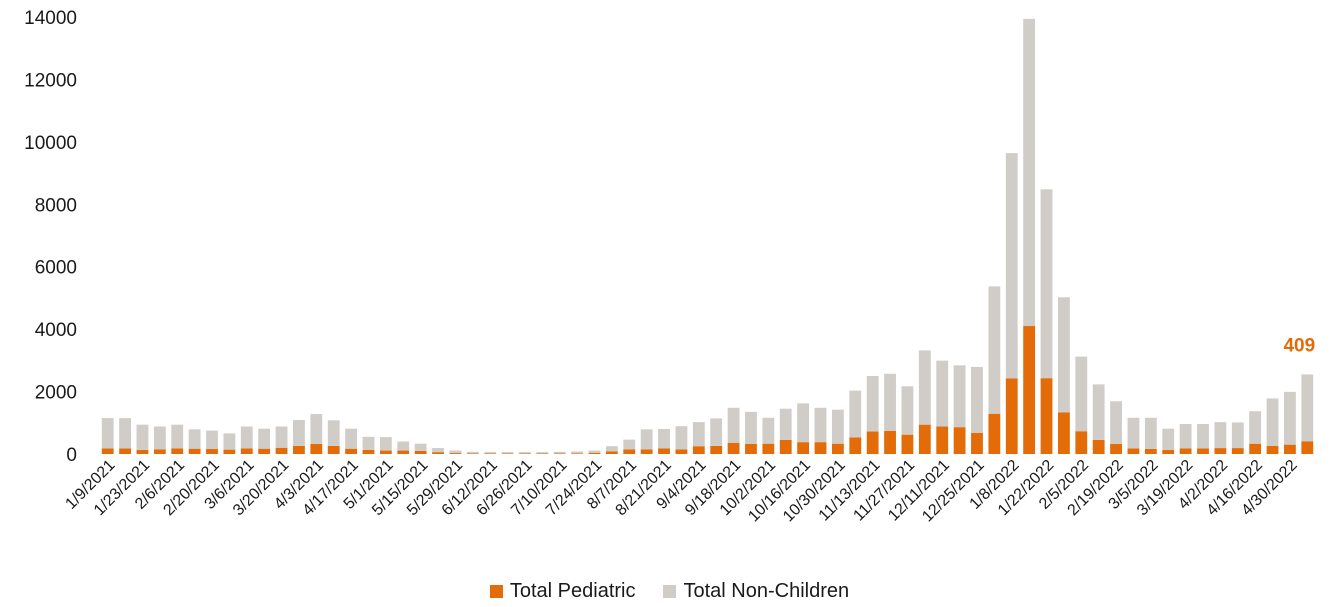 This screenshot has height=607, width=1339. I want to click on y-tick-label: 4000, so click(56, 330).